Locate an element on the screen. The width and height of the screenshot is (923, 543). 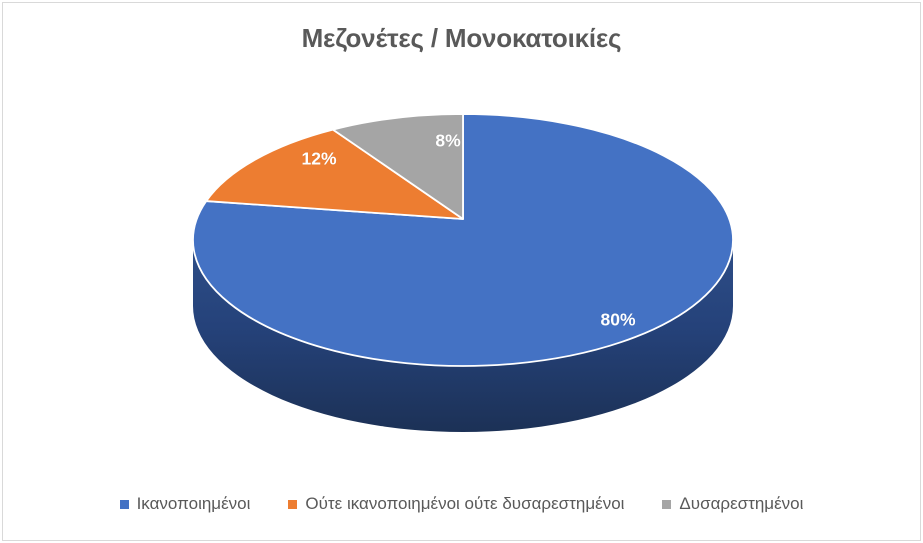
legend-label: Ικανοποιημένοι is located at coordinates (193, 503).